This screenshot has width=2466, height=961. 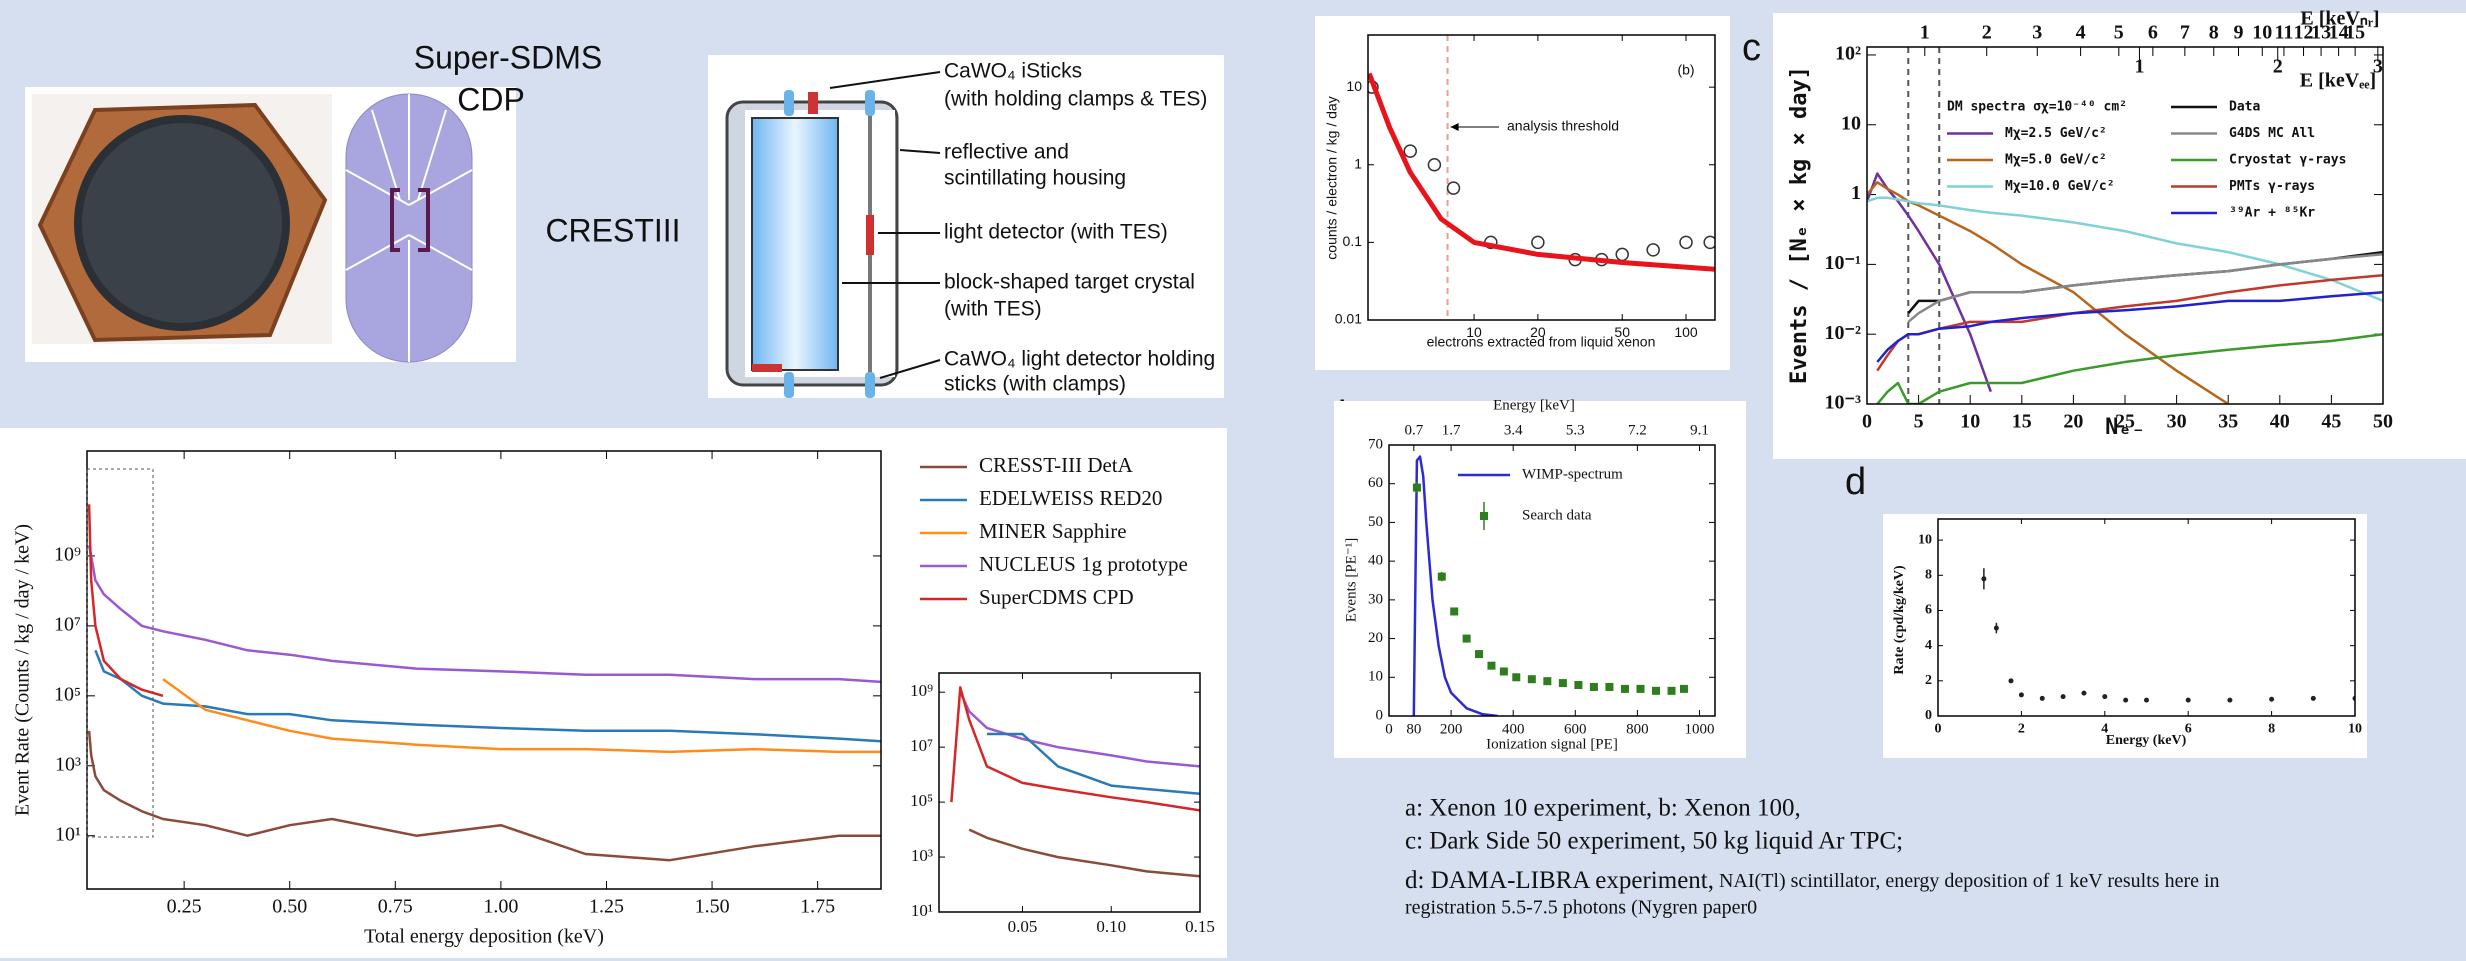 I want to click on y-tick-label: 1, so click(x=1856, y=193).